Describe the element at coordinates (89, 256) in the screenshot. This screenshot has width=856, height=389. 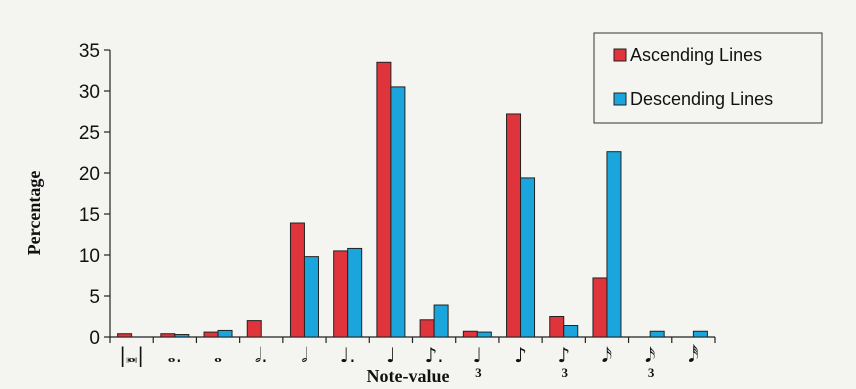
I see `y-tick-label: 10` at that location.